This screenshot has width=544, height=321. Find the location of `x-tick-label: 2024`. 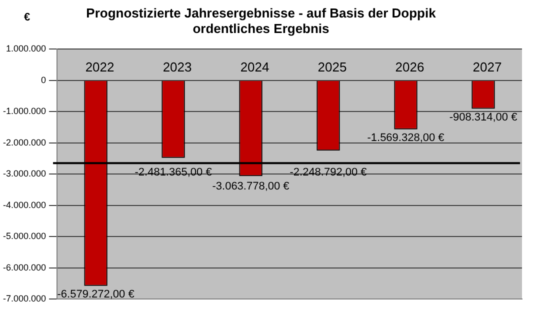

x-tick-label: 2024 is located at coordinates (255, 67).